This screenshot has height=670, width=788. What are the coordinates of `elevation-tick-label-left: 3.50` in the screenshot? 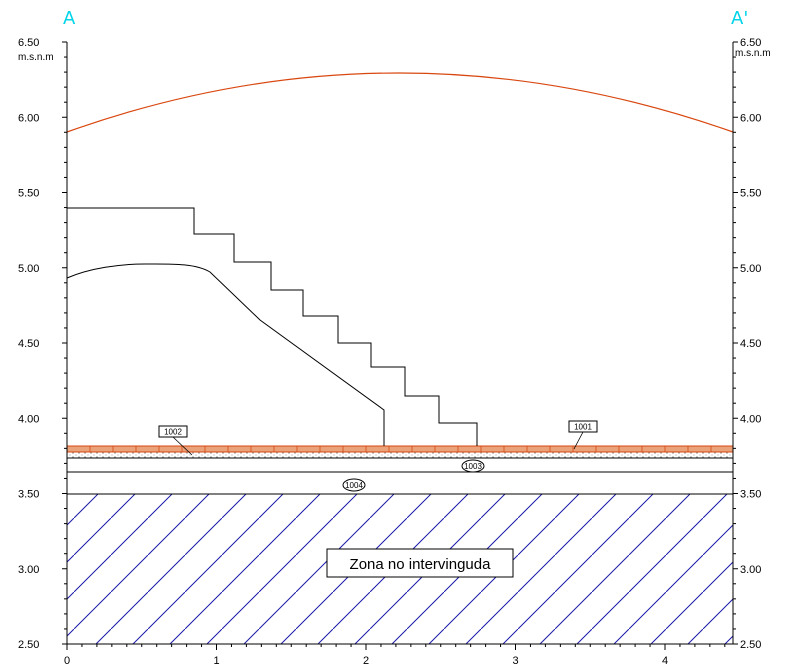 It's located at (28, 495).